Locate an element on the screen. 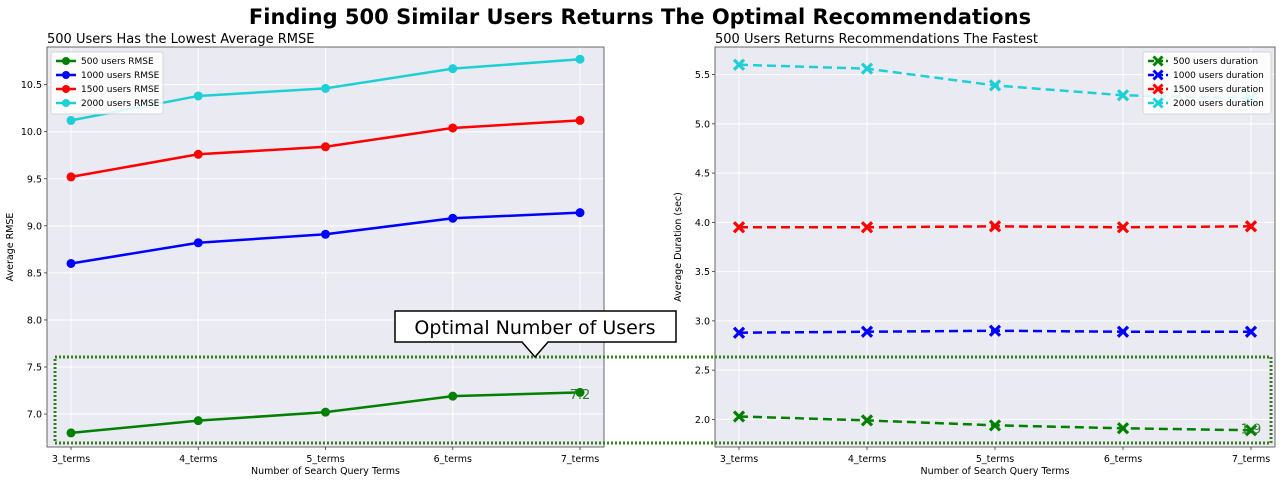 The image size is (1280, 483). legend-entry: 1000 users duration is located at coordinates (1218, 76).